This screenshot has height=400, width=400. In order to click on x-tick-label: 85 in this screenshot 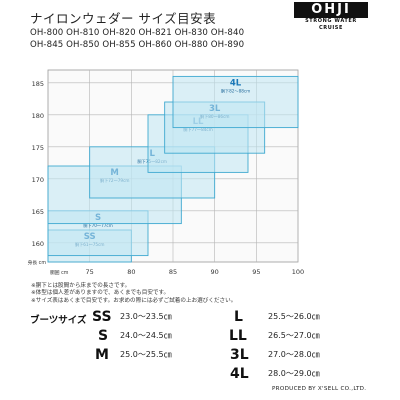, I will do `click(173, 272)`.